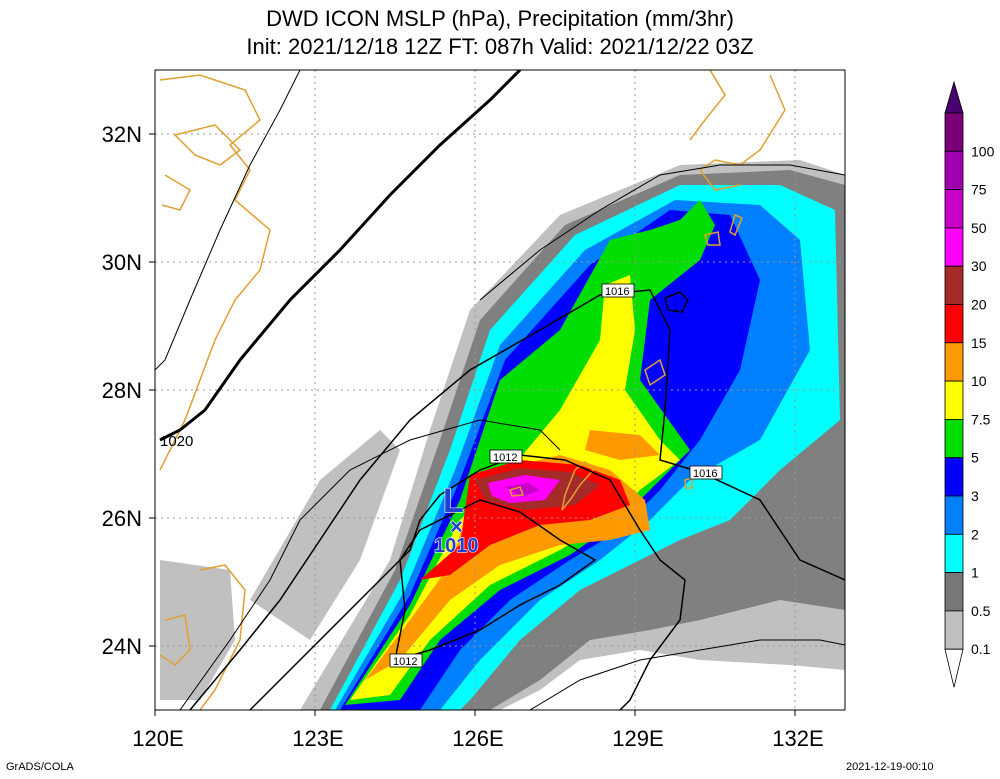 The height and width of the screenshot is (779, 1000). Describe the element at coordinates (705, 474) in the screenshot. I see `isobar-label-1016-east: 1016` at that location.